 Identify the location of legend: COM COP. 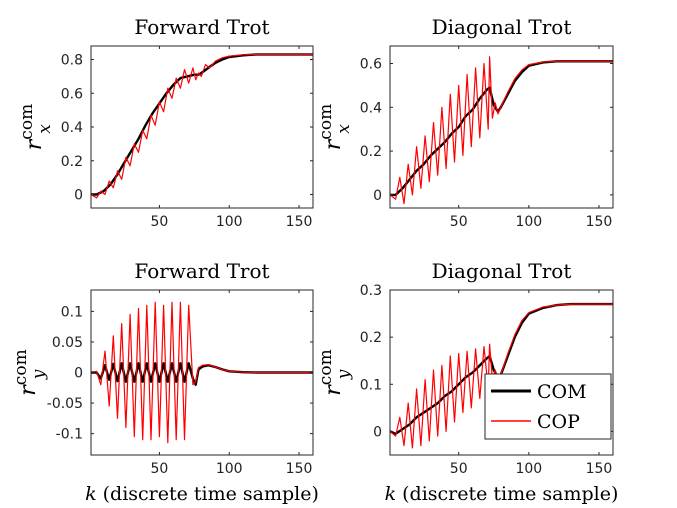
(548, 406).